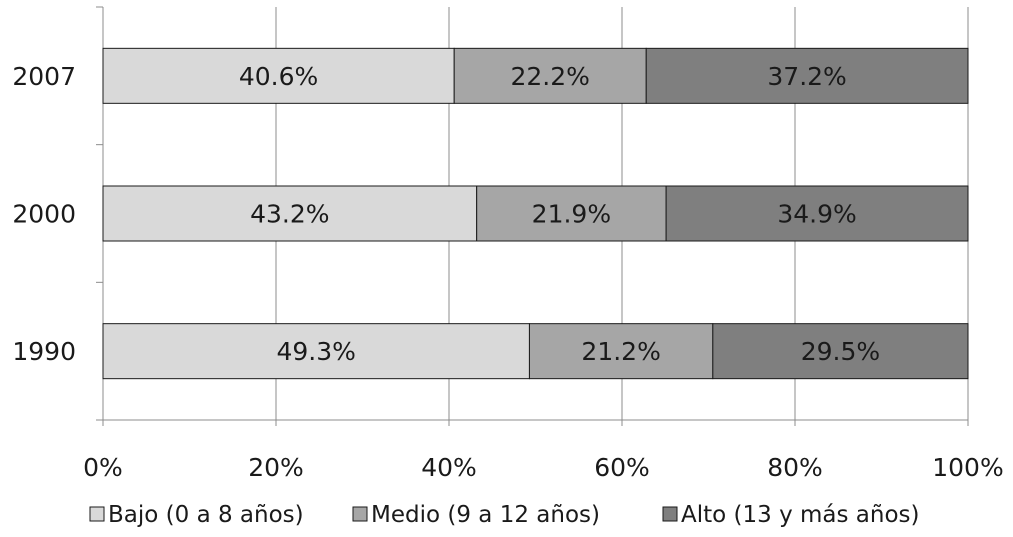 The width and height of the screenshot is (1013, 537). I want to click on bar-data-label: 29.5%, so click(840, 351).